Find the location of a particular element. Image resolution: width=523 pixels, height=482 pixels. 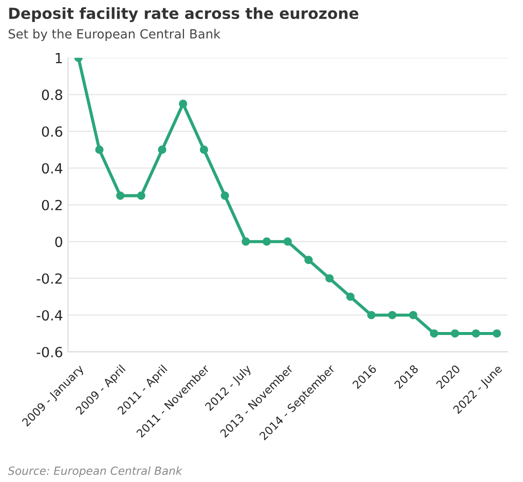

y-tick-label: 0.8 is located at coordinates (52, 95).